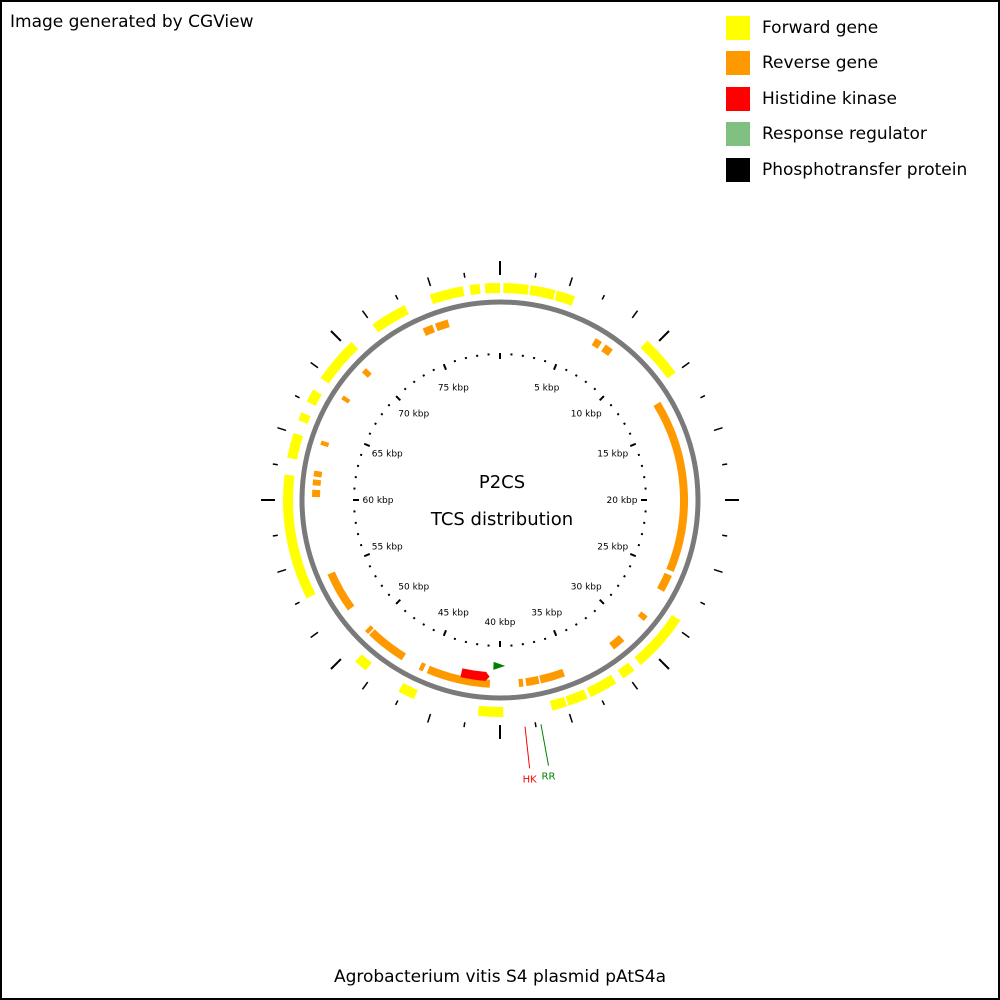 Image resolution: width=1000 pixels, height=1000 pixels. I want to click on legend-label-reverse-gene: Reverse gene, so click(820, 63).